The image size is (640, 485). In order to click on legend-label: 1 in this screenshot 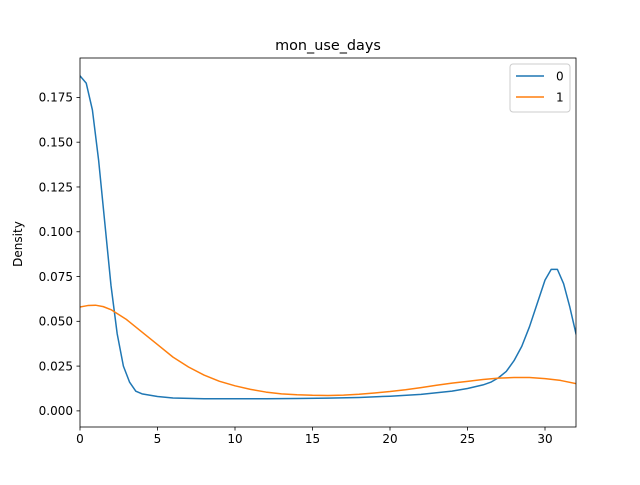, I will do `click(560, 98)`.